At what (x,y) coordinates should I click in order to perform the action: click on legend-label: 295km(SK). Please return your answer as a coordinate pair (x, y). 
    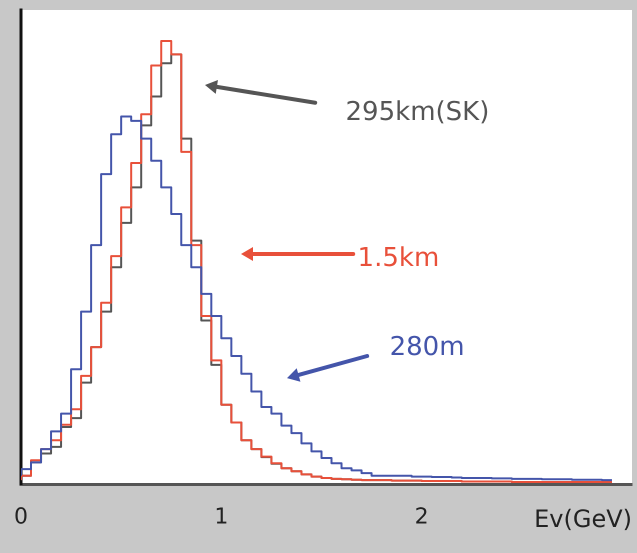
    Looking at the image, I should click on (418, 112).